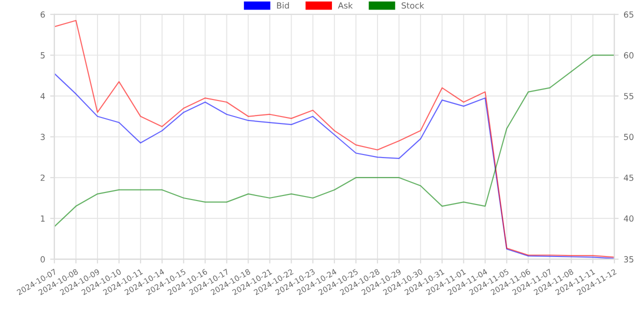  I want to click on y-tick-label: 1, so click(42, 218).